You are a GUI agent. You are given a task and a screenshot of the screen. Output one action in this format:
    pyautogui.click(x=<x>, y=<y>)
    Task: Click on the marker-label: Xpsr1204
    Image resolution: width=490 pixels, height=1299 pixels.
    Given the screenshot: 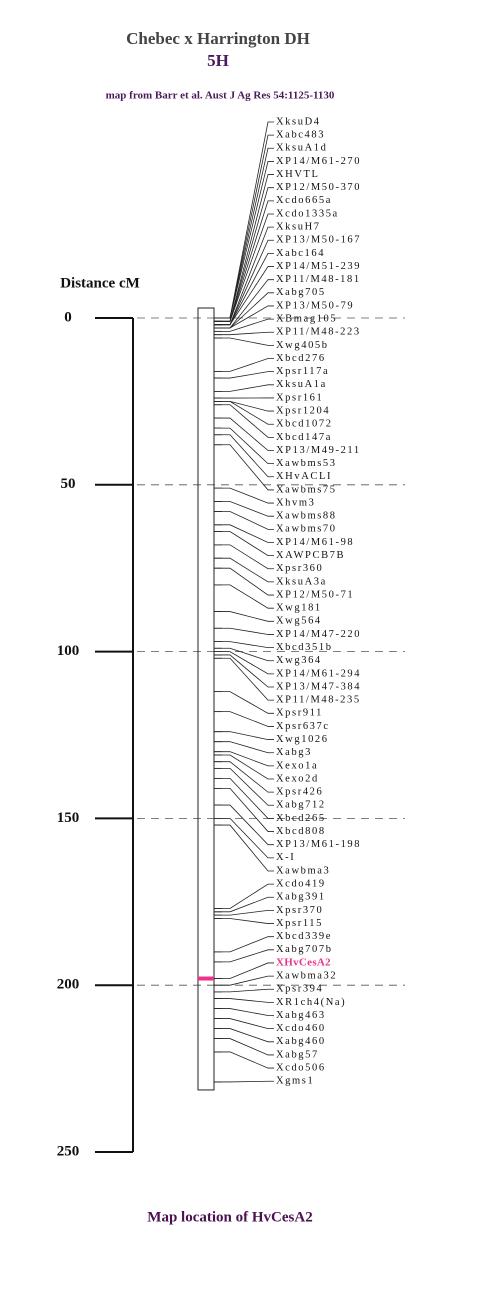 What is the action you would take?
    pyautogui.click(x=303, y=410)
    